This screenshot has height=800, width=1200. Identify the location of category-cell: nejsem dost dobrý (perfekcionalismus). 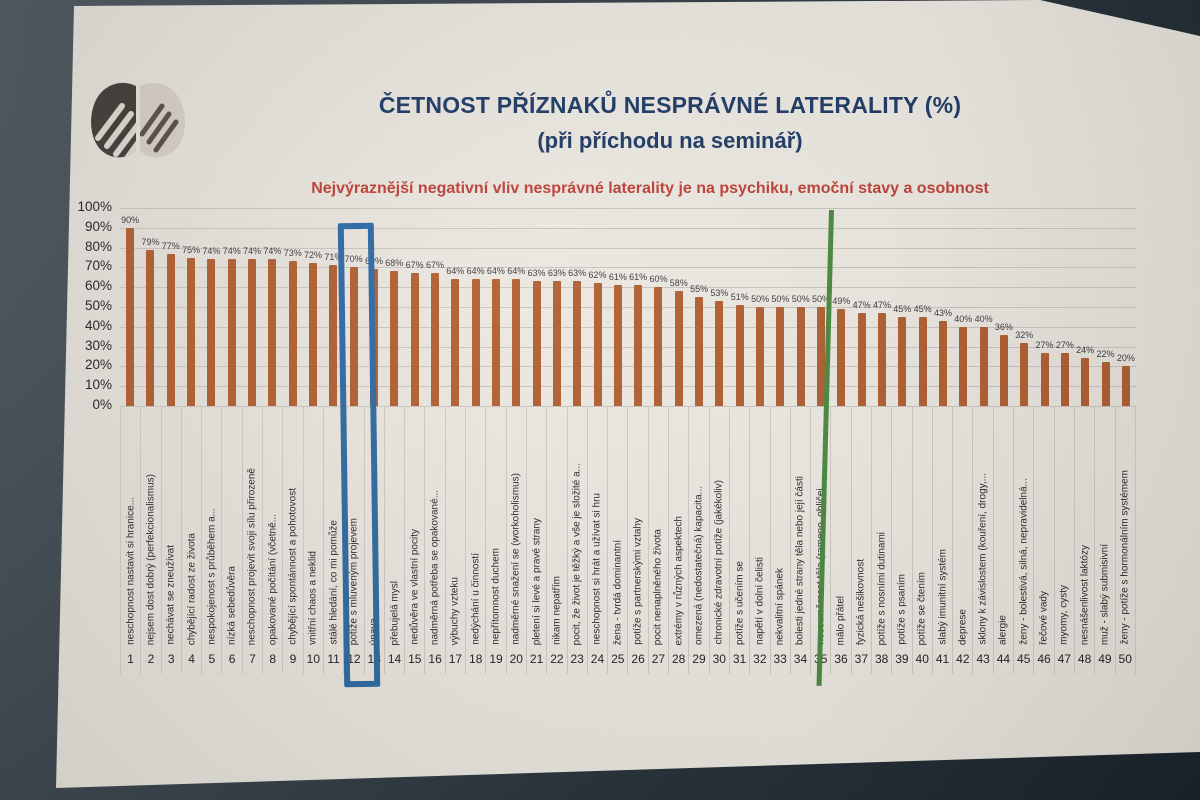
(151, 527).